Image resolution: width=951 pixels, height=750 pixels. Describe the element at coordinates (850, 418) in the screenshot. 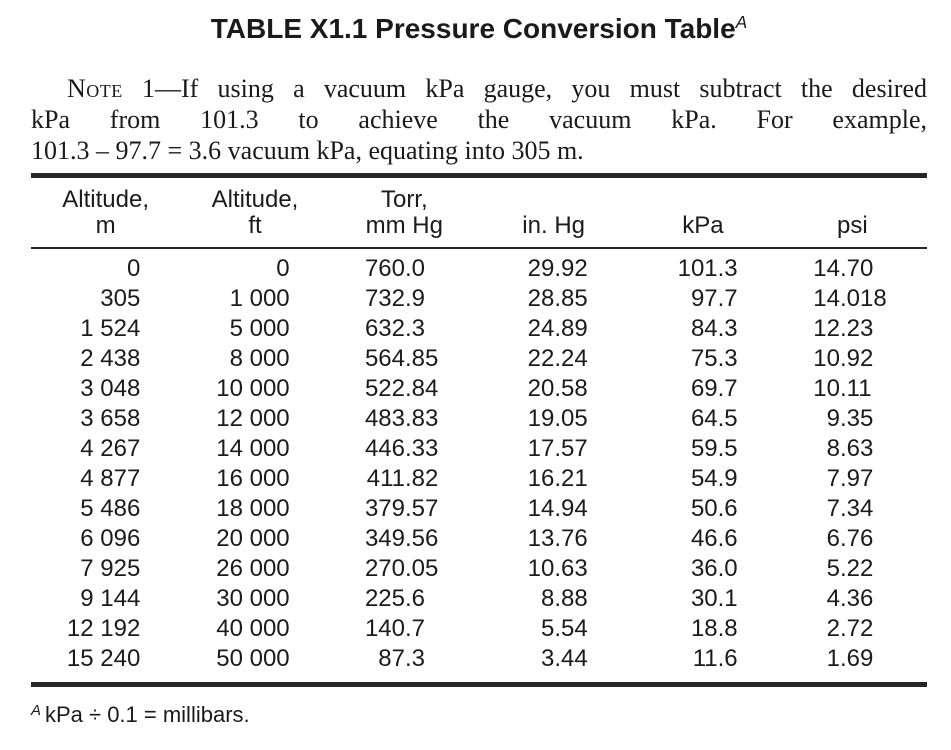

I see `cell-psi: 9.35` at that location.